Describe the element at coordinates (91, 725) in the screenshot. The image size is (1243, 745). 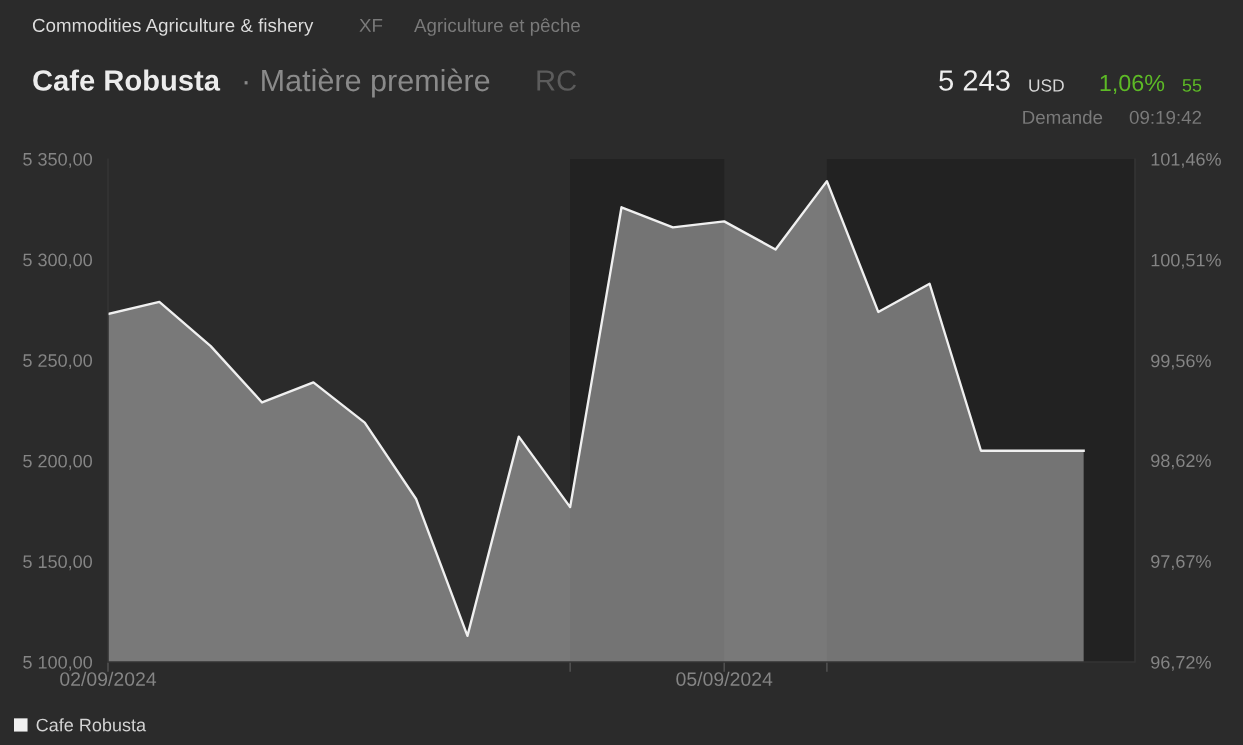
I see `legend-label: Cafe Robusta` at that location.